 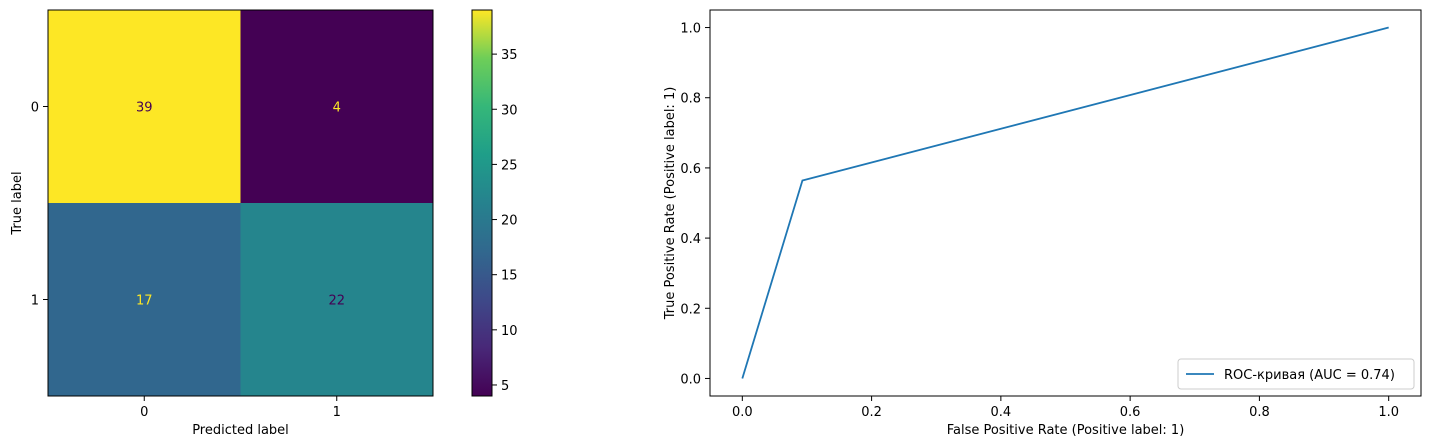 I want to click on legend-label: ROC-кривая (AUC = 0.74), so click(x=1309, y=375).